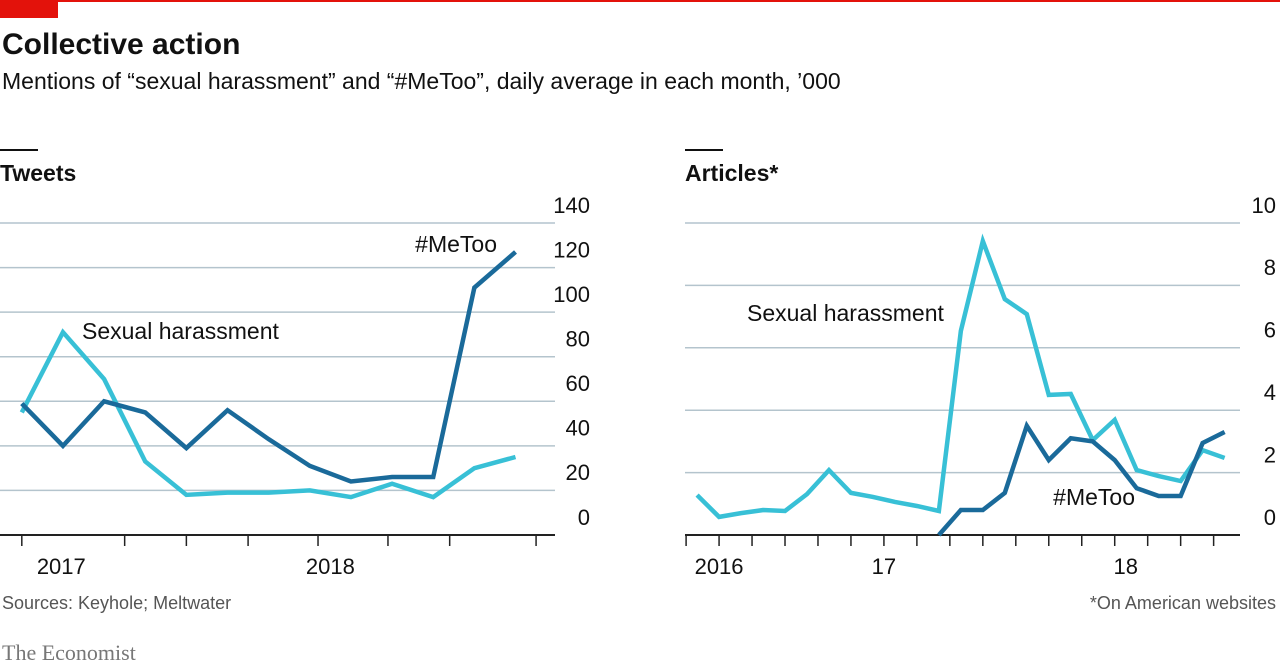 The height and width of the screenshot is (670, 1280). I want to click on source: Sources: Keyhole; Meltwater, so click(116, 603).